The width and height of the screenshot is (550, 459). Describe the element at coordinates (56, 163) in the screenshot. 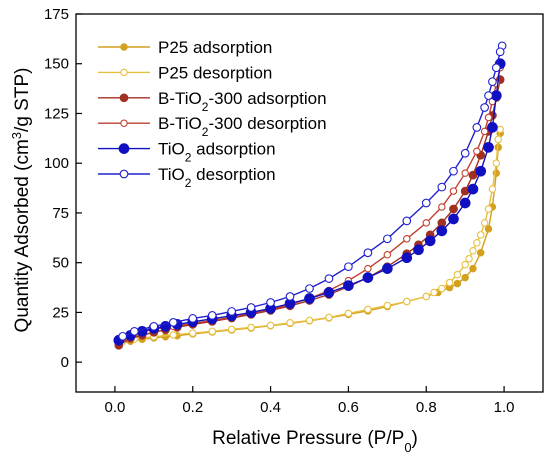

I see `y-tick-label: 100` at that location.